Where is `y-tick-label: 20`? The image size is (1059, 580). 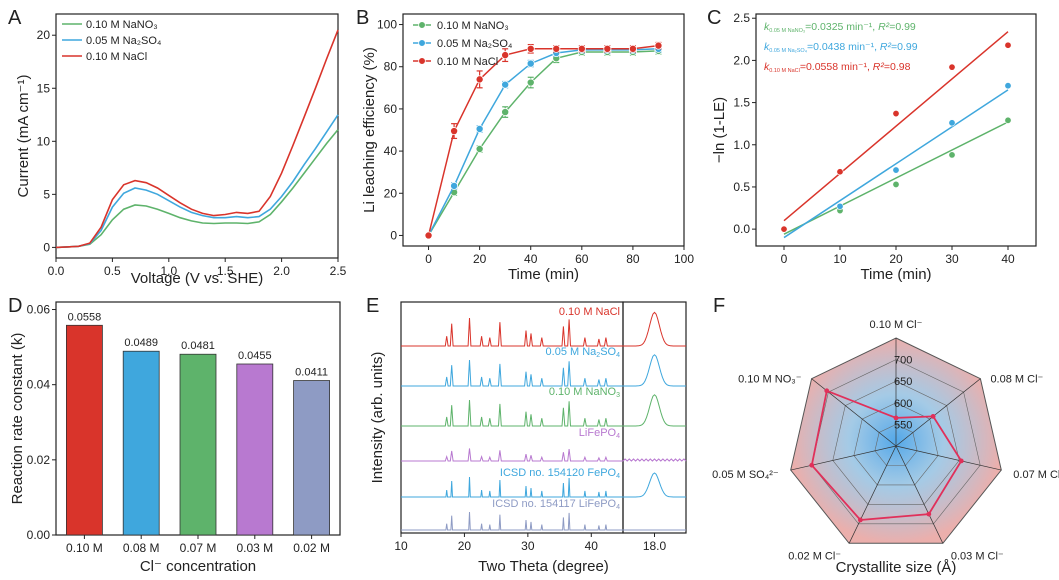 y-tick-label: 20 is located at coordinates (44, 35).